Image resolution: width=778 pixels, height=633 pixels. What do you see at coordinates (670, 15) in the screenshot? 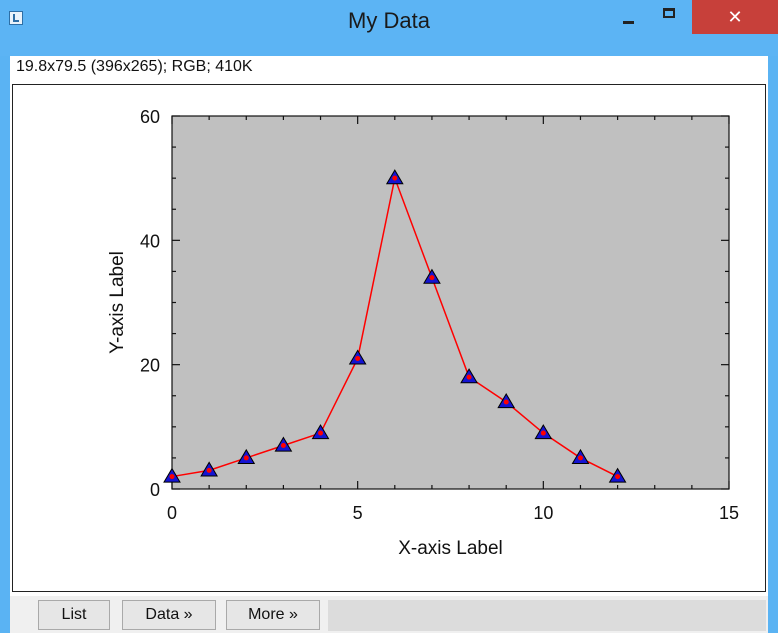
I see `maximize-button` at bounding box center [670, 15].